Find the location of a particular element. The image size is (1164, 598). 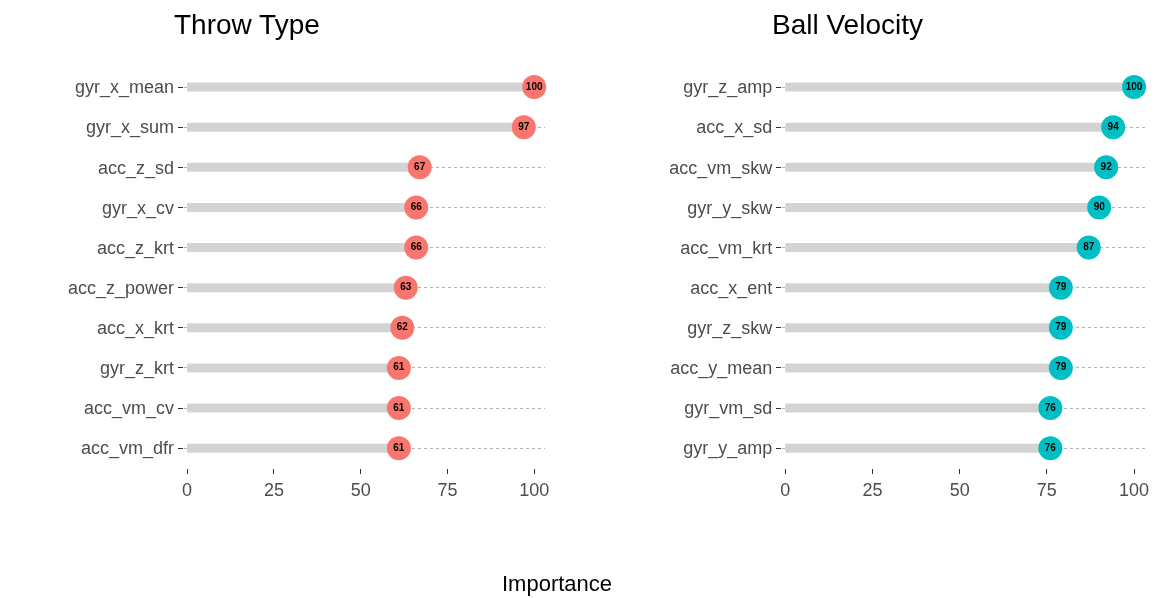

y-tick-label: gyr_y_amp is located at coordinates (728, 449).